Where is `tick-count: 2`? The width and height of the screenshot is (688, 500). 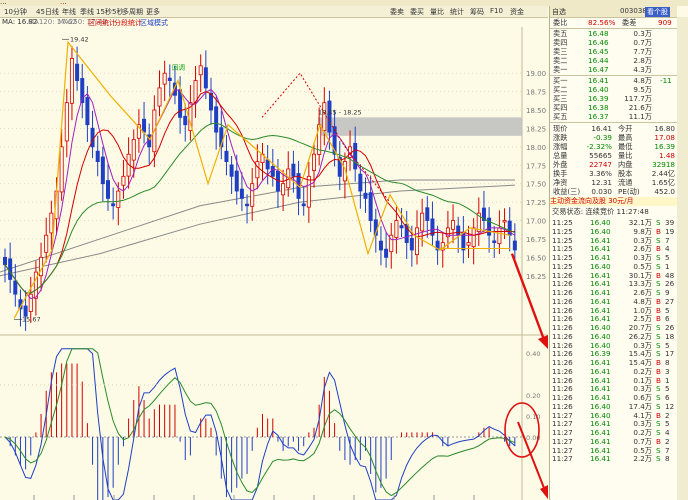
tick-count: 2 is located at coordinates (667, 415).